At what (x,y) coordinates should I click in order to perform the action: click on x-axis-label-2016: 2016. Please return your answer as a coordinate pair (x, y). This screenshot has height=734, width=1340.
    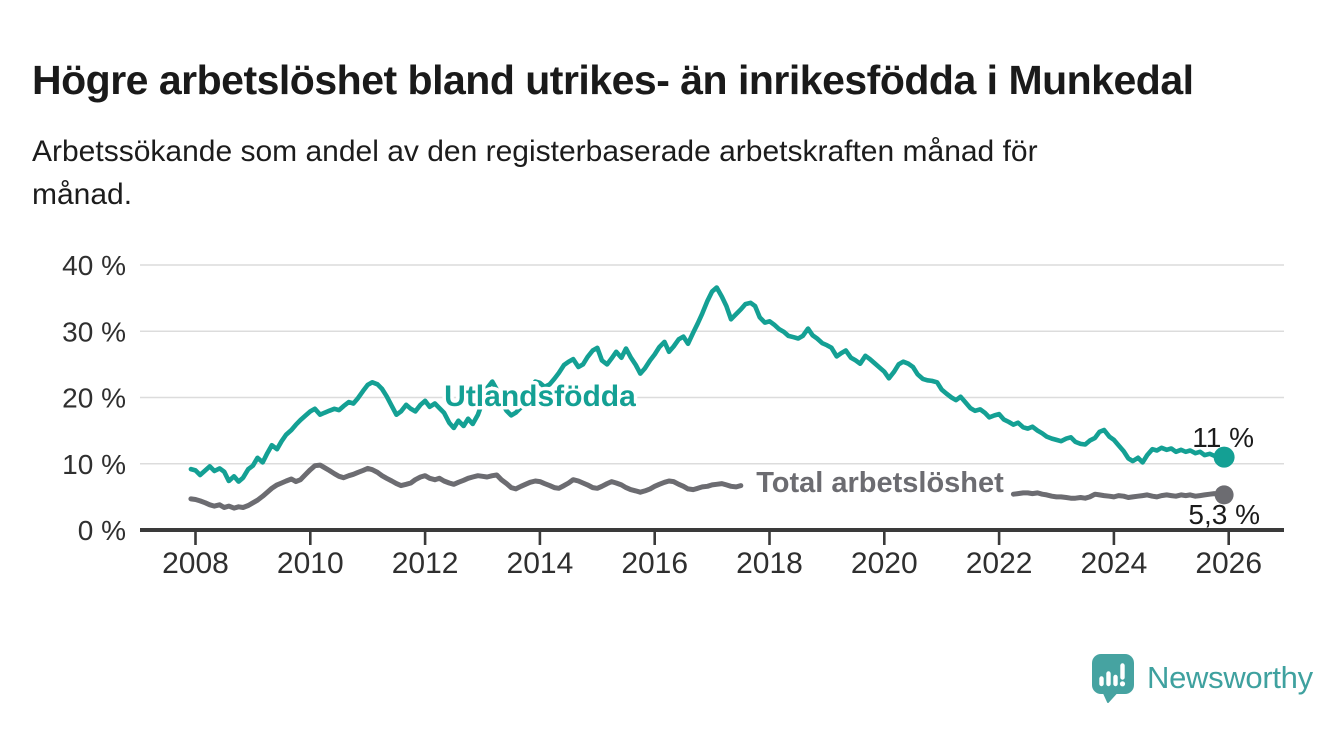
    Looking at the image, I should click on (654, 563).